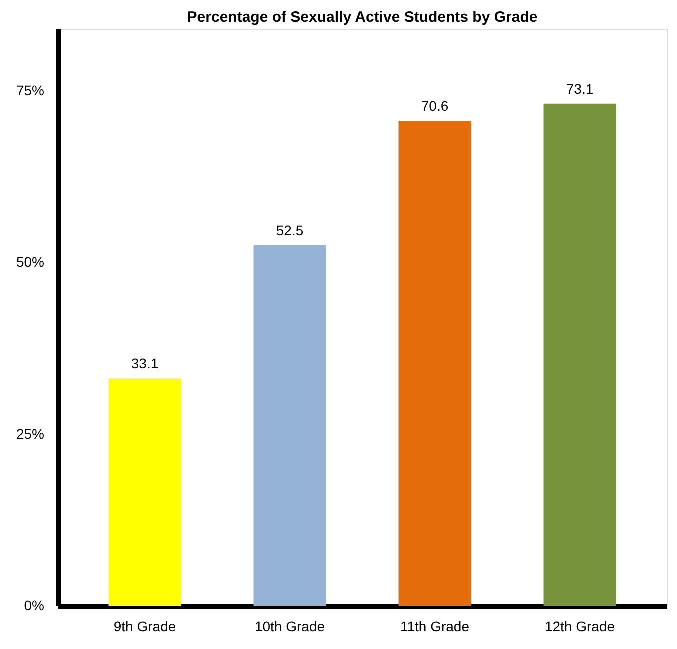 The width and height of the screenshot is (677, 649). Describe the element at coordinates (34, 606) in the screenshot. I see `y-tick-label: 0%` at that location.